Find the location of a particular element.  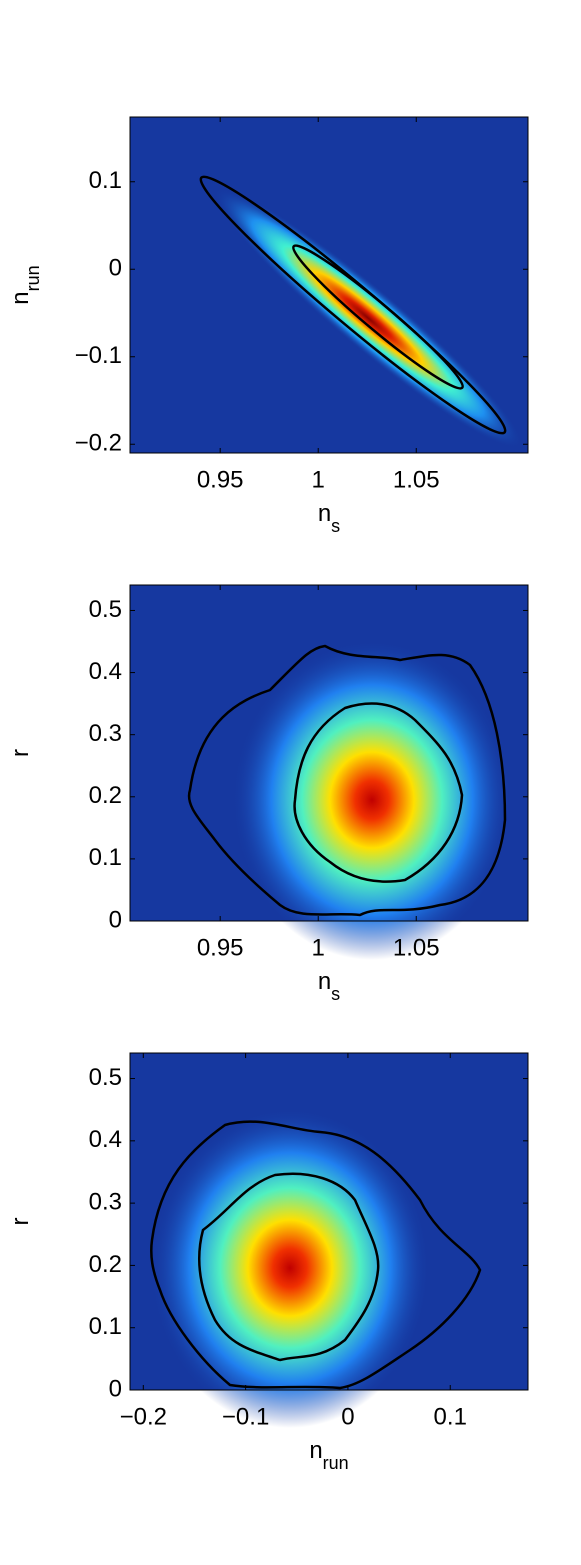

x-tick-label: −0.2 is located at coordinates (143, 1416).